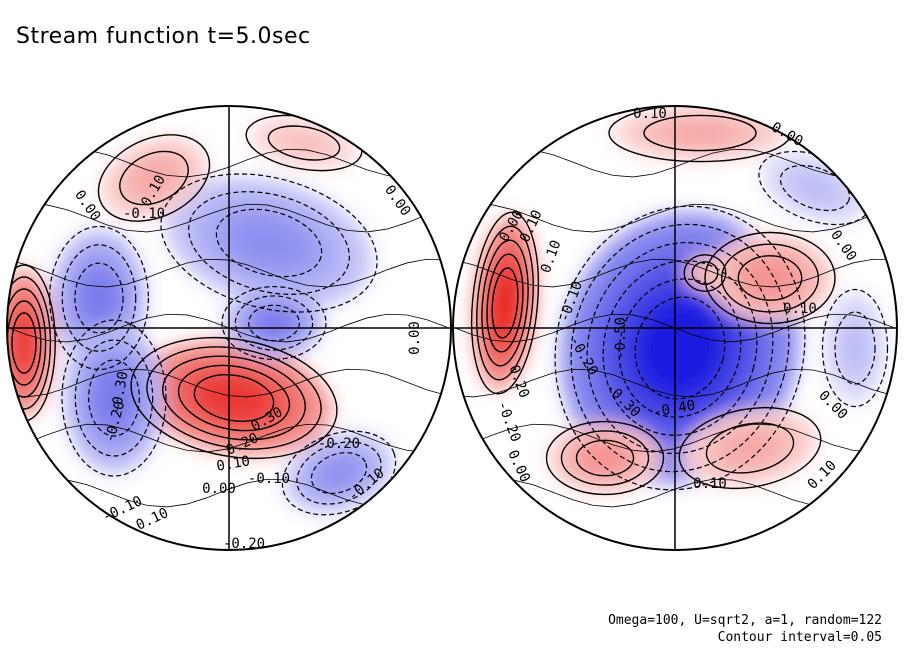 The image size is (904, 654). I want to click on contour-interval-note: Contour interval=0.05, so click(799, 637).